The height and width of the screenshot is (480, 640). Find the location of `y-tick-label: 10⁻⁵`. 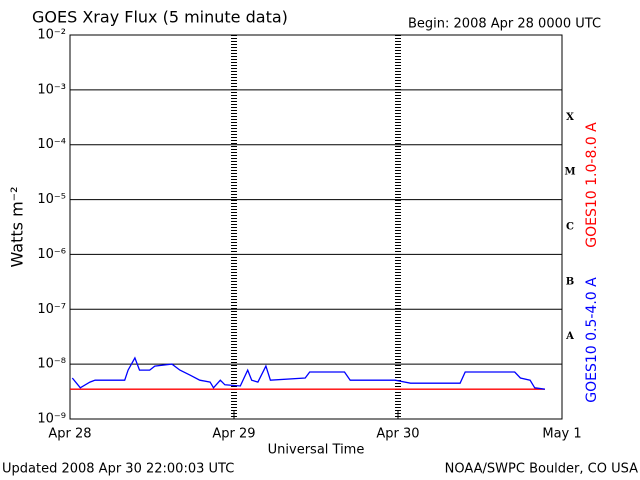

y-tick-label: 10⁻⁵ is located at coordinates (51, 199).